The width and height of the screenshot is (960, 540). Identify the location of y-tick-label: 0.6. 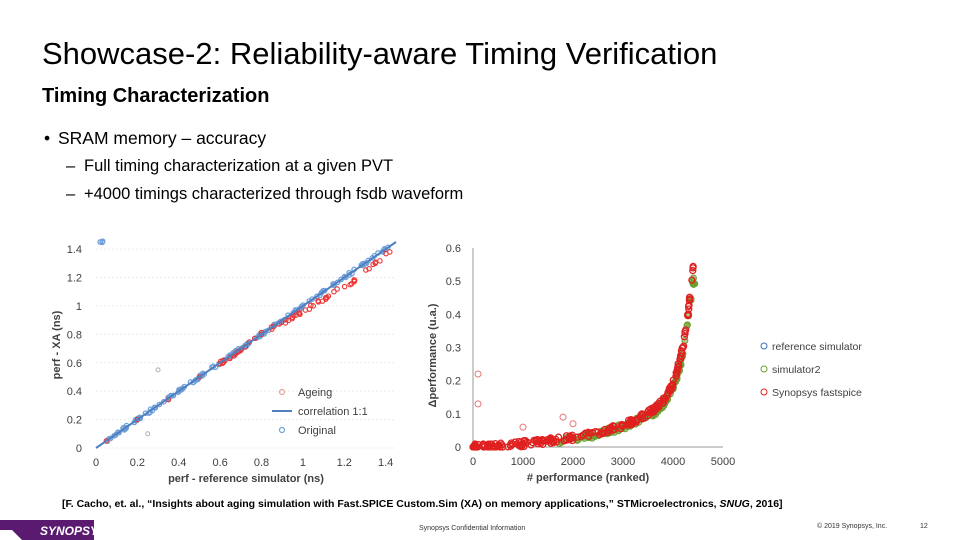
(453, 249).